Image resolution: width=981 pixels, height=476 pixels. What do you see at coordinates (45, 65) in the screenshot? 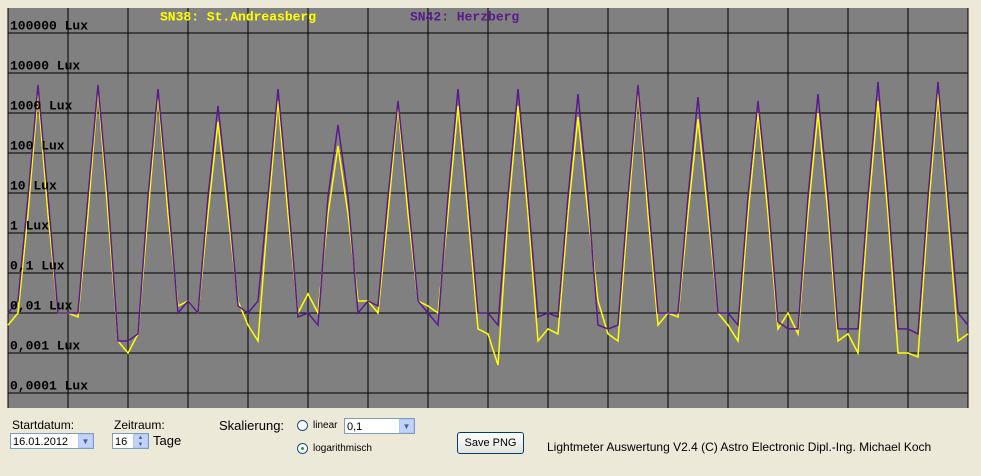
I see `y-tick-label: 10000 Lux` at bounding box center [45, 65].